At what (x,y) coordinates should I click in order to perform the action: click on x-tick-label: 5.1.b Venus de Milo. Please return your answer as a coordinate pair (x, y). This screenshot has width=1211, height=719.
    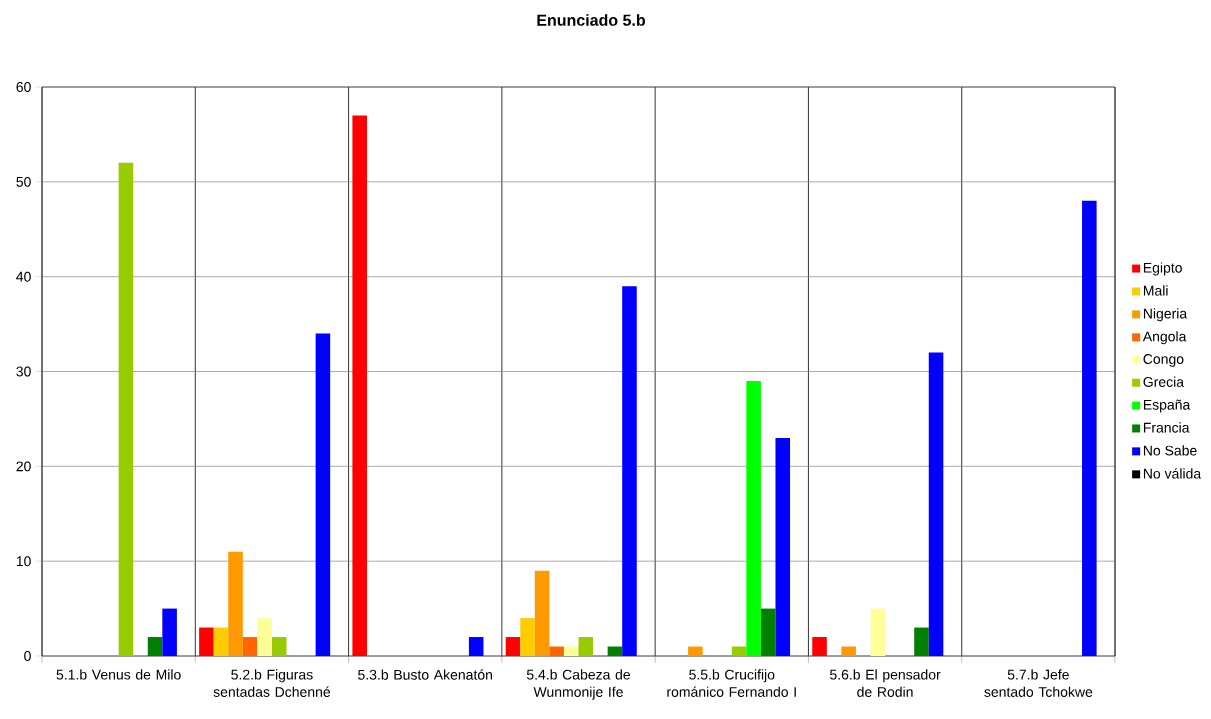
    Looking at the image, I should click on (118, 674).